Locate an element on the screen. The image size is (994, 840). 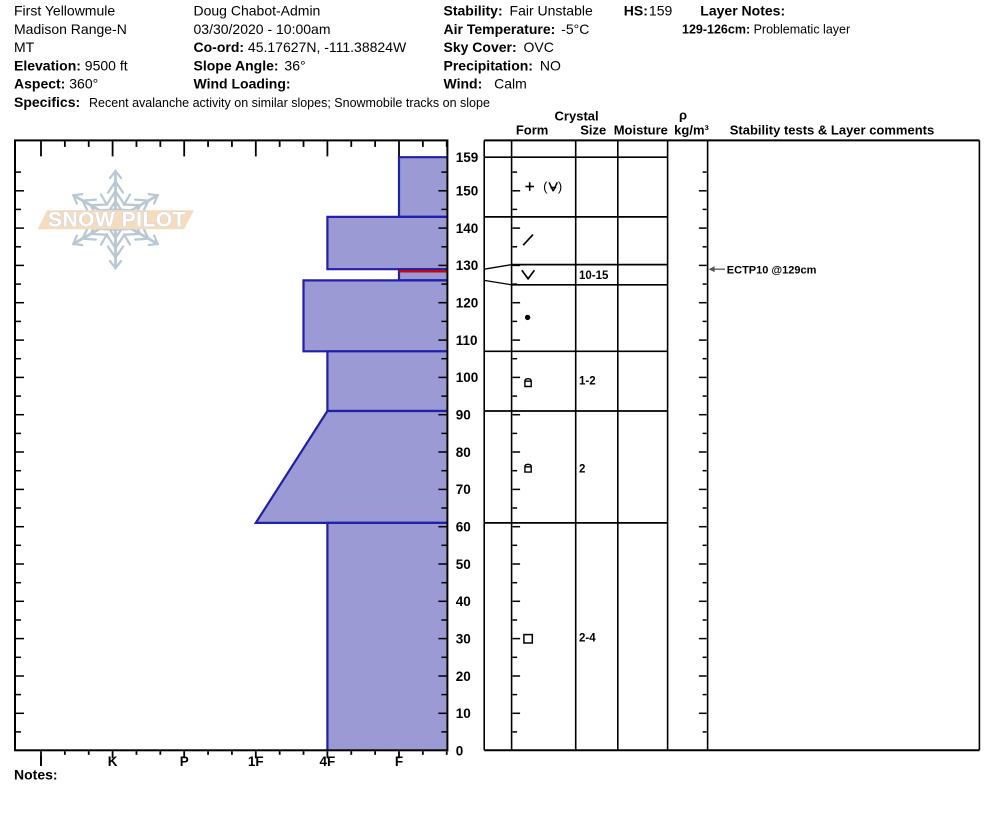
svg-text: 0 is located at coordinates (460, 750).